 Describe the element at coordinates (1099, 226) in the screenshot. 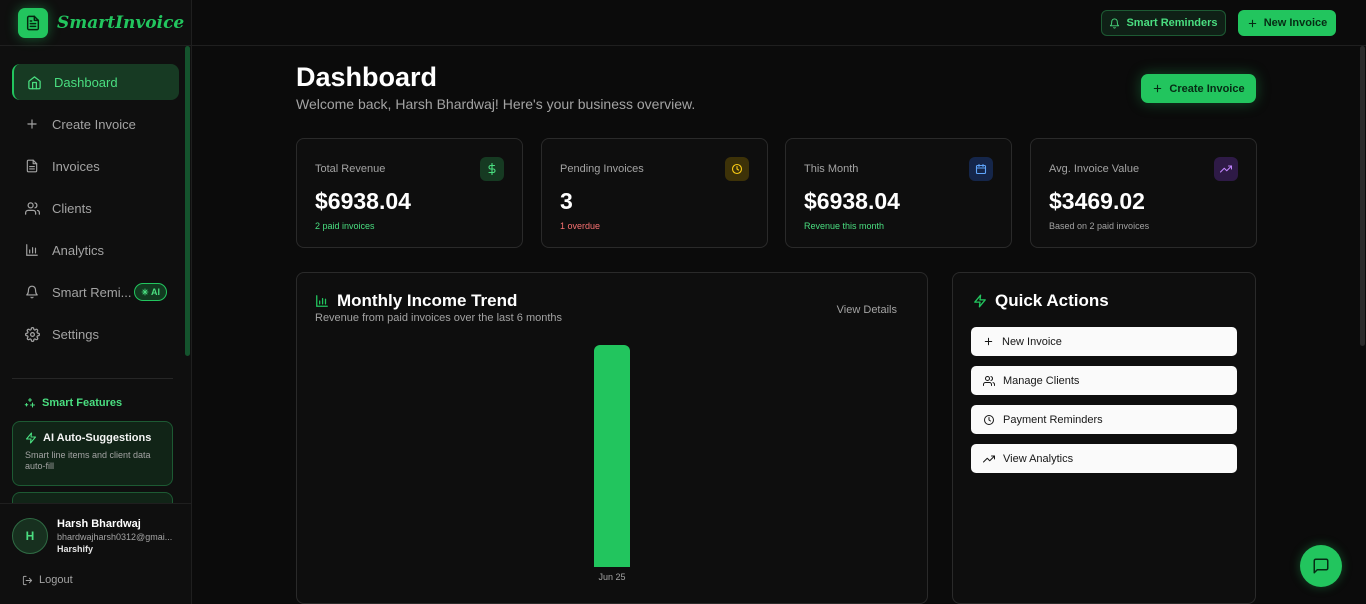

I see `stat-sub: Based on 2 paid invoices` at that location.